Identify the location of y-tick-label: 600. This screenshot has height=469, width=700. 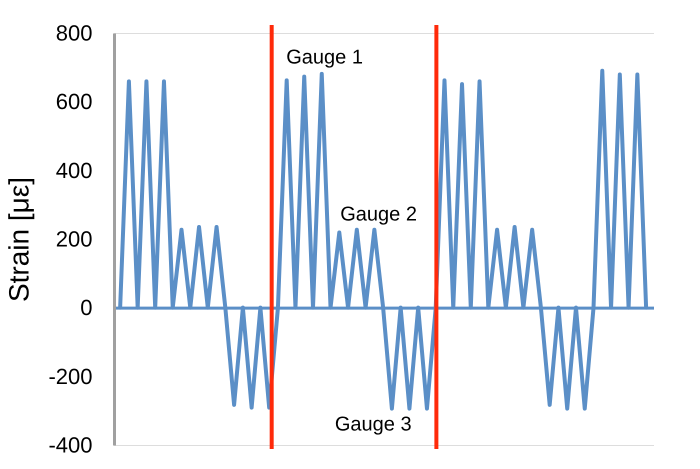
(74, 101).